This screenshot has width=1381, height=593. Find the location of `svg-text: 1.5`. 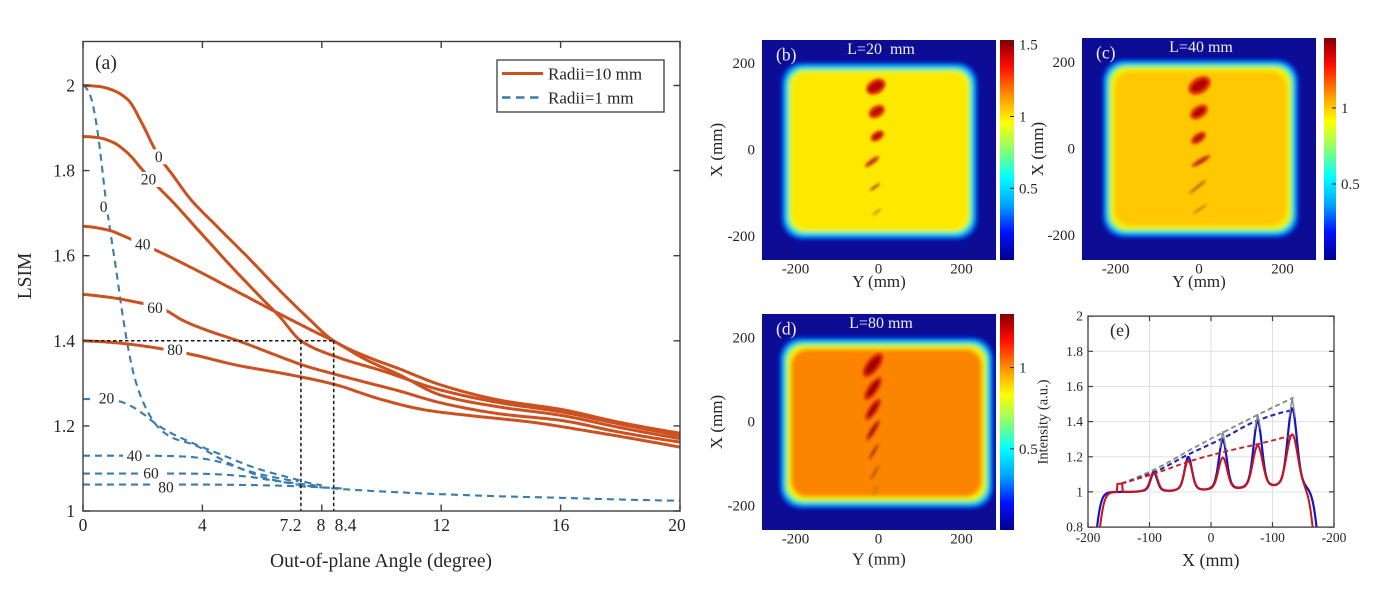

svg-text: 1.5 is located at coordinates (1028, 46).